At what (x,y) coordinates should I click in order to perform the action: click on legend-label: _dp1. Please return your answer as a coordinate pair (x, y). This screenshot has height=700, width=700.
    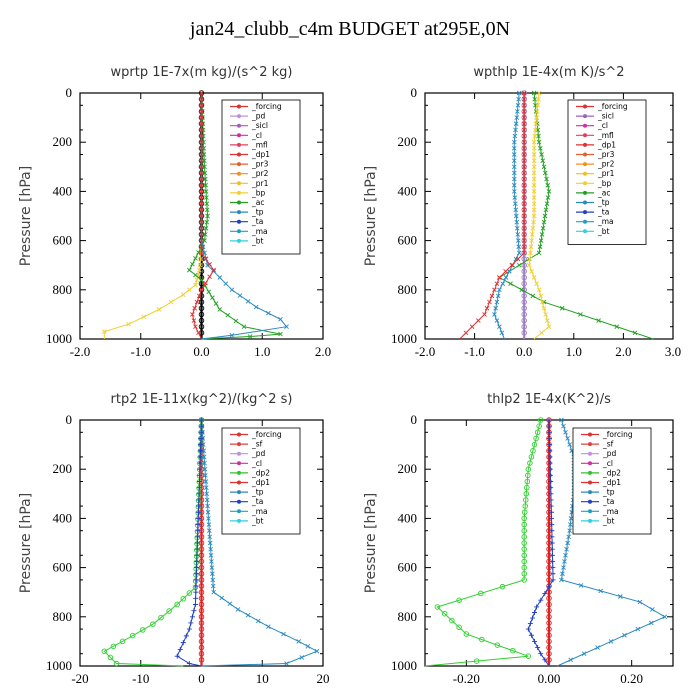
    Looking at the image, I should click on (260, 482).